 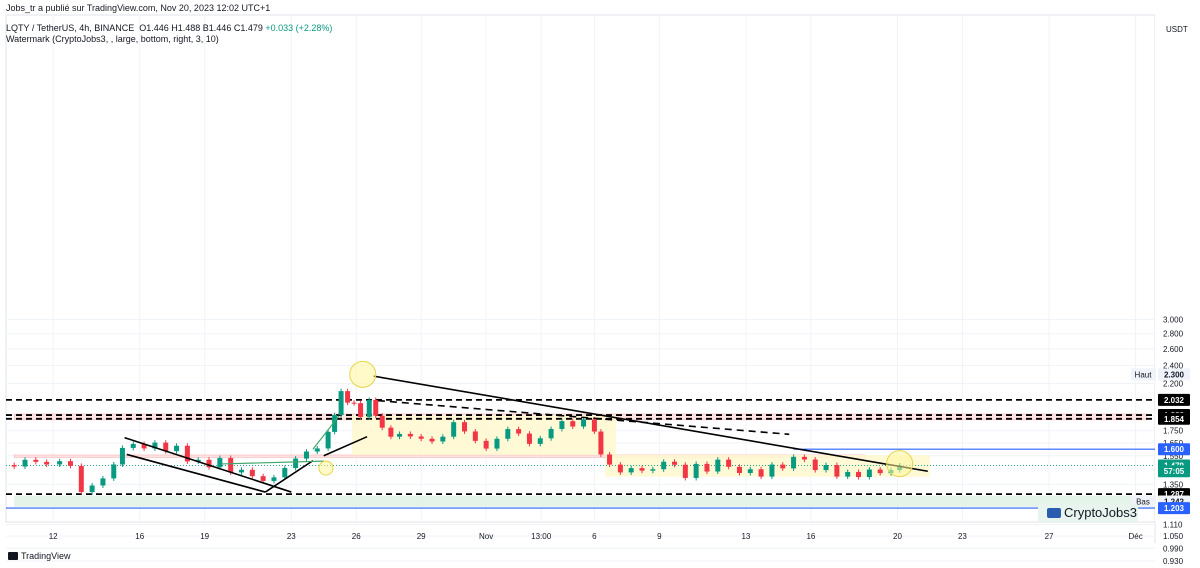 What do you see at coordinates (1174, 419) in the screenshot?
I see `price-tag-value: 1.854` at bounding box center [1174, 419].